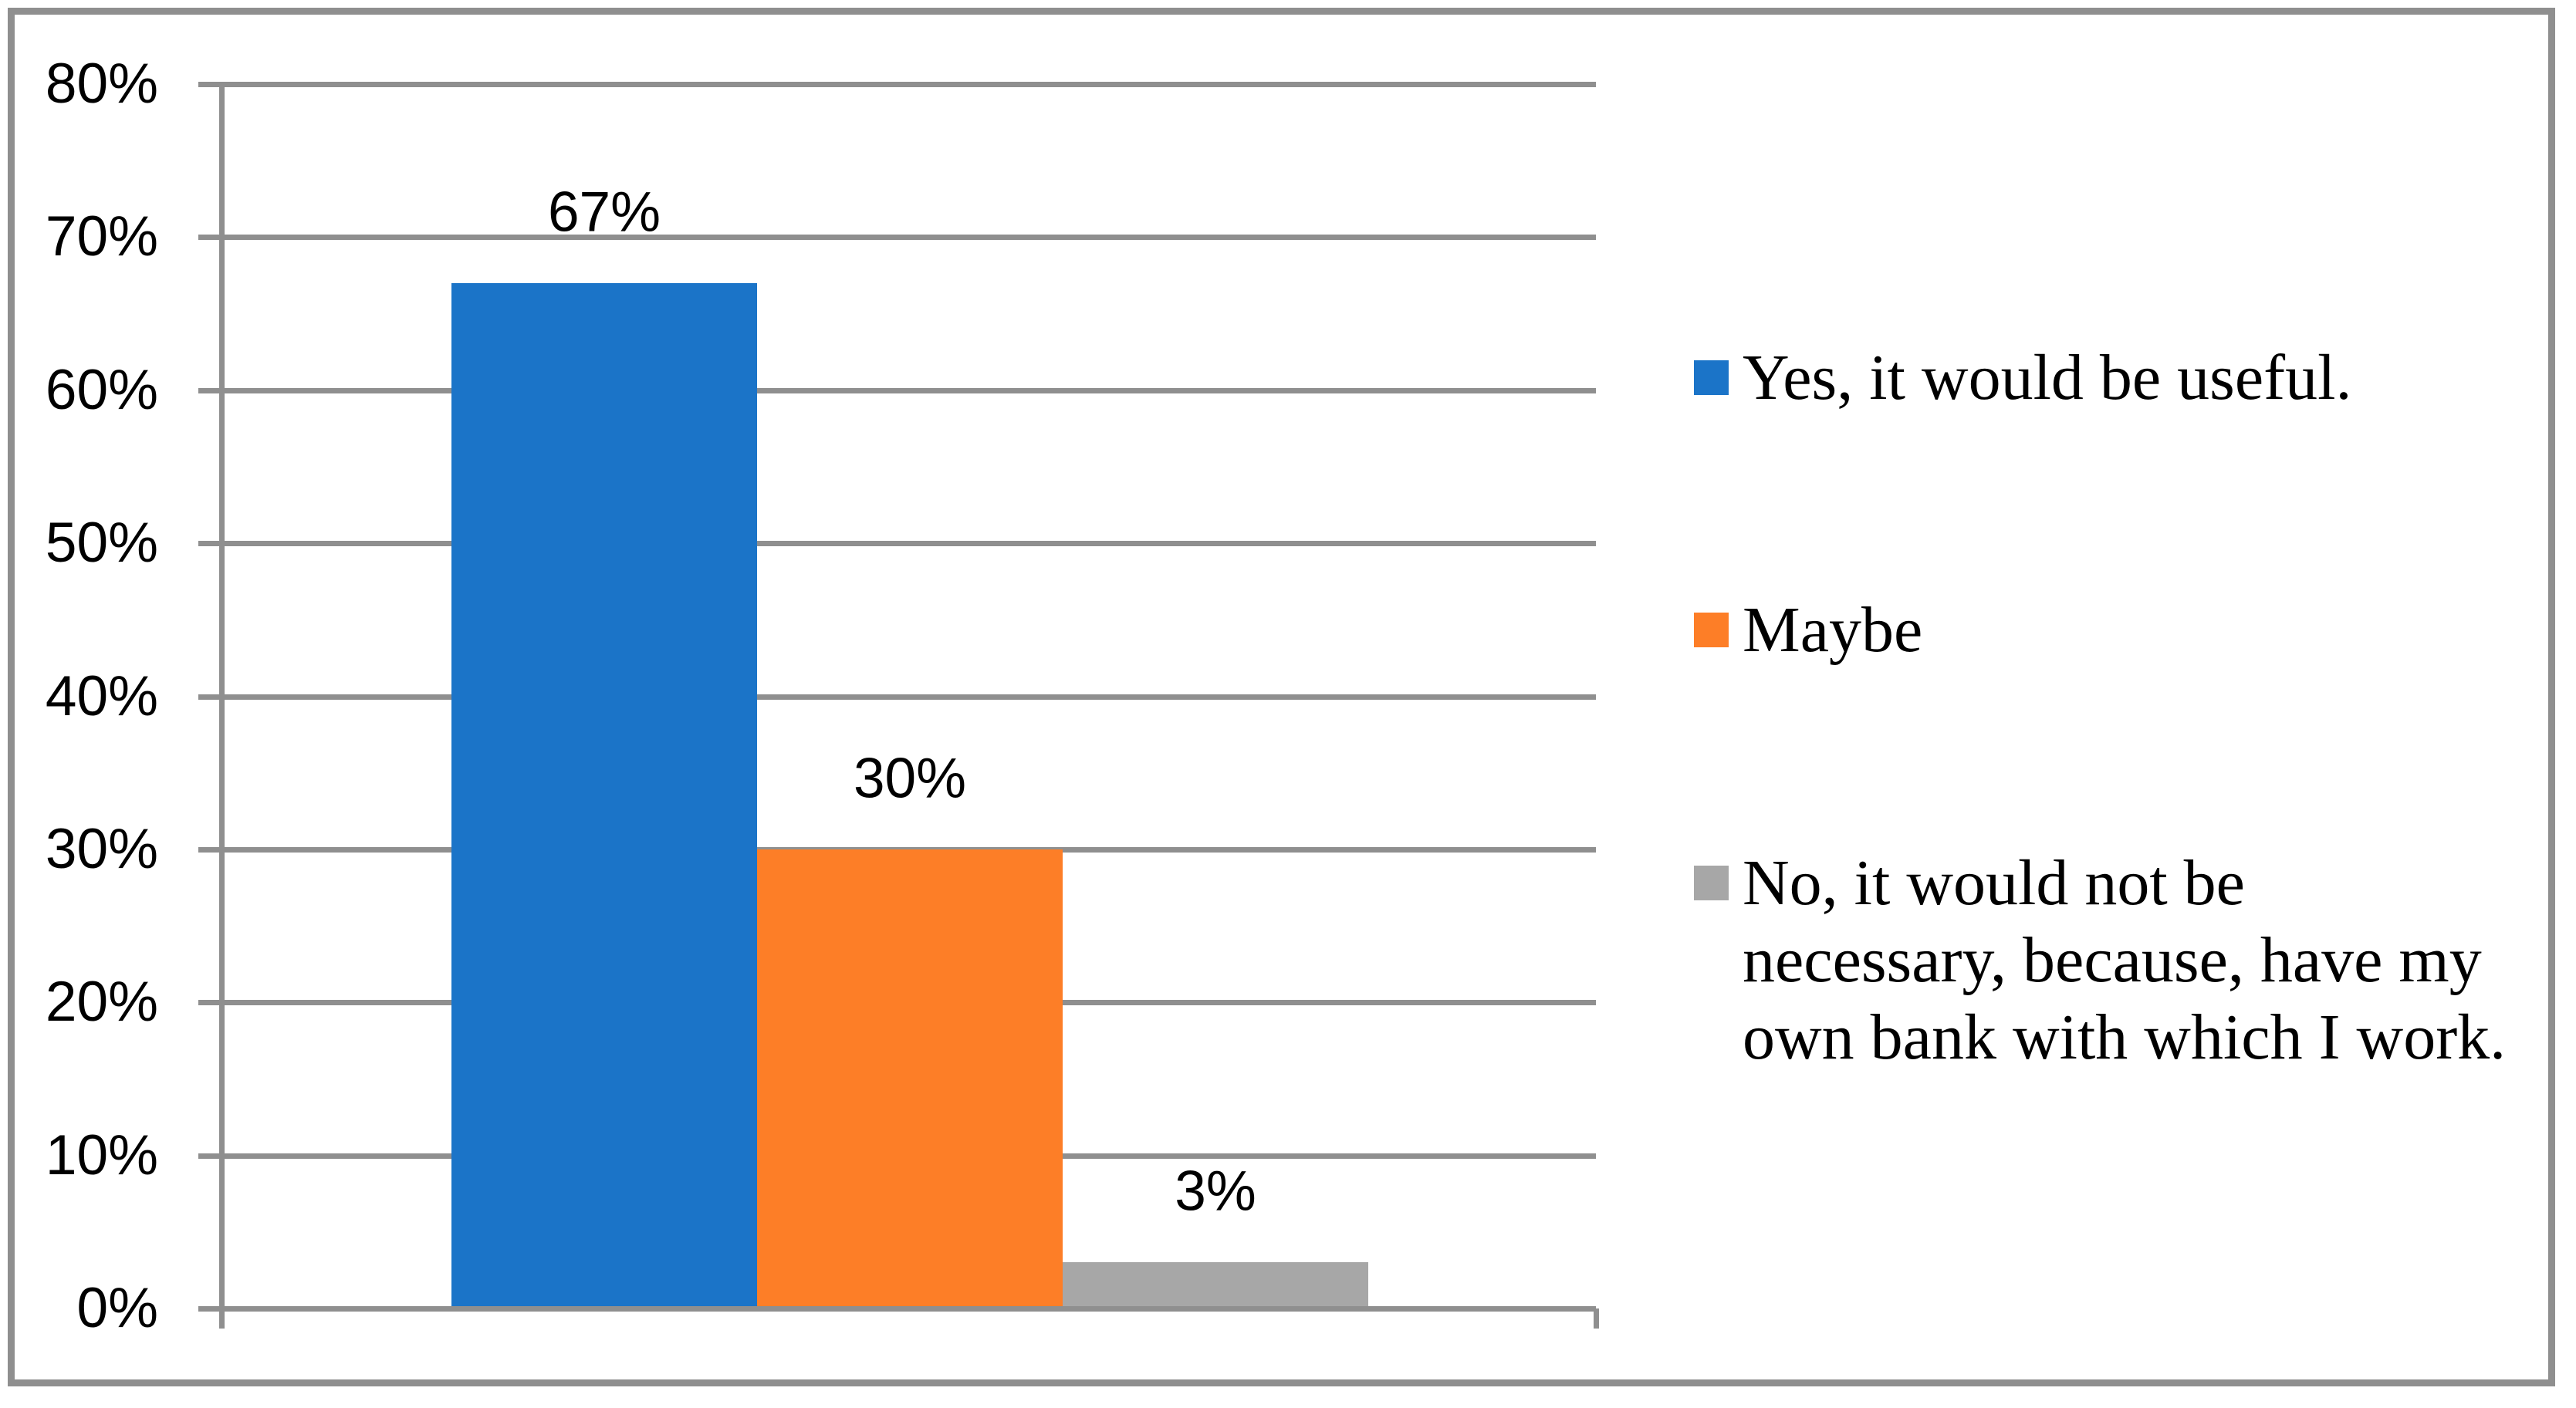  What do you see at coordinates (101, 83) in the screenshot?
I see `y-axis-tick-label: 80%` at bounding box center [101, 83].